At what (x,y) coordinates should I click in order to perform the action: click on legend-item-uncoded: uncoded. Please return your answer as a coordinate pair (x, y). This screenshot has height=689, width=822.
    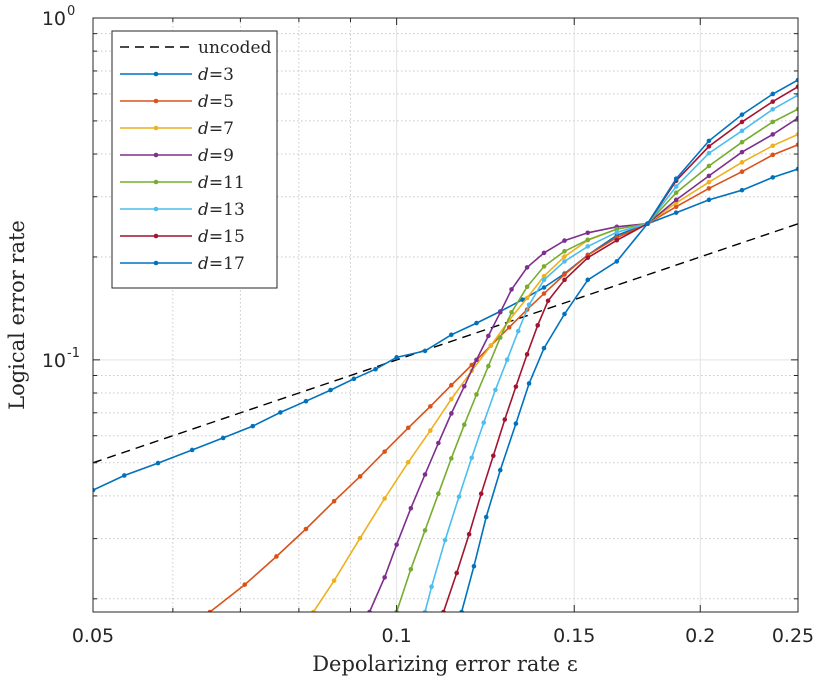
    Looking at the image, I should click on (196, 48).